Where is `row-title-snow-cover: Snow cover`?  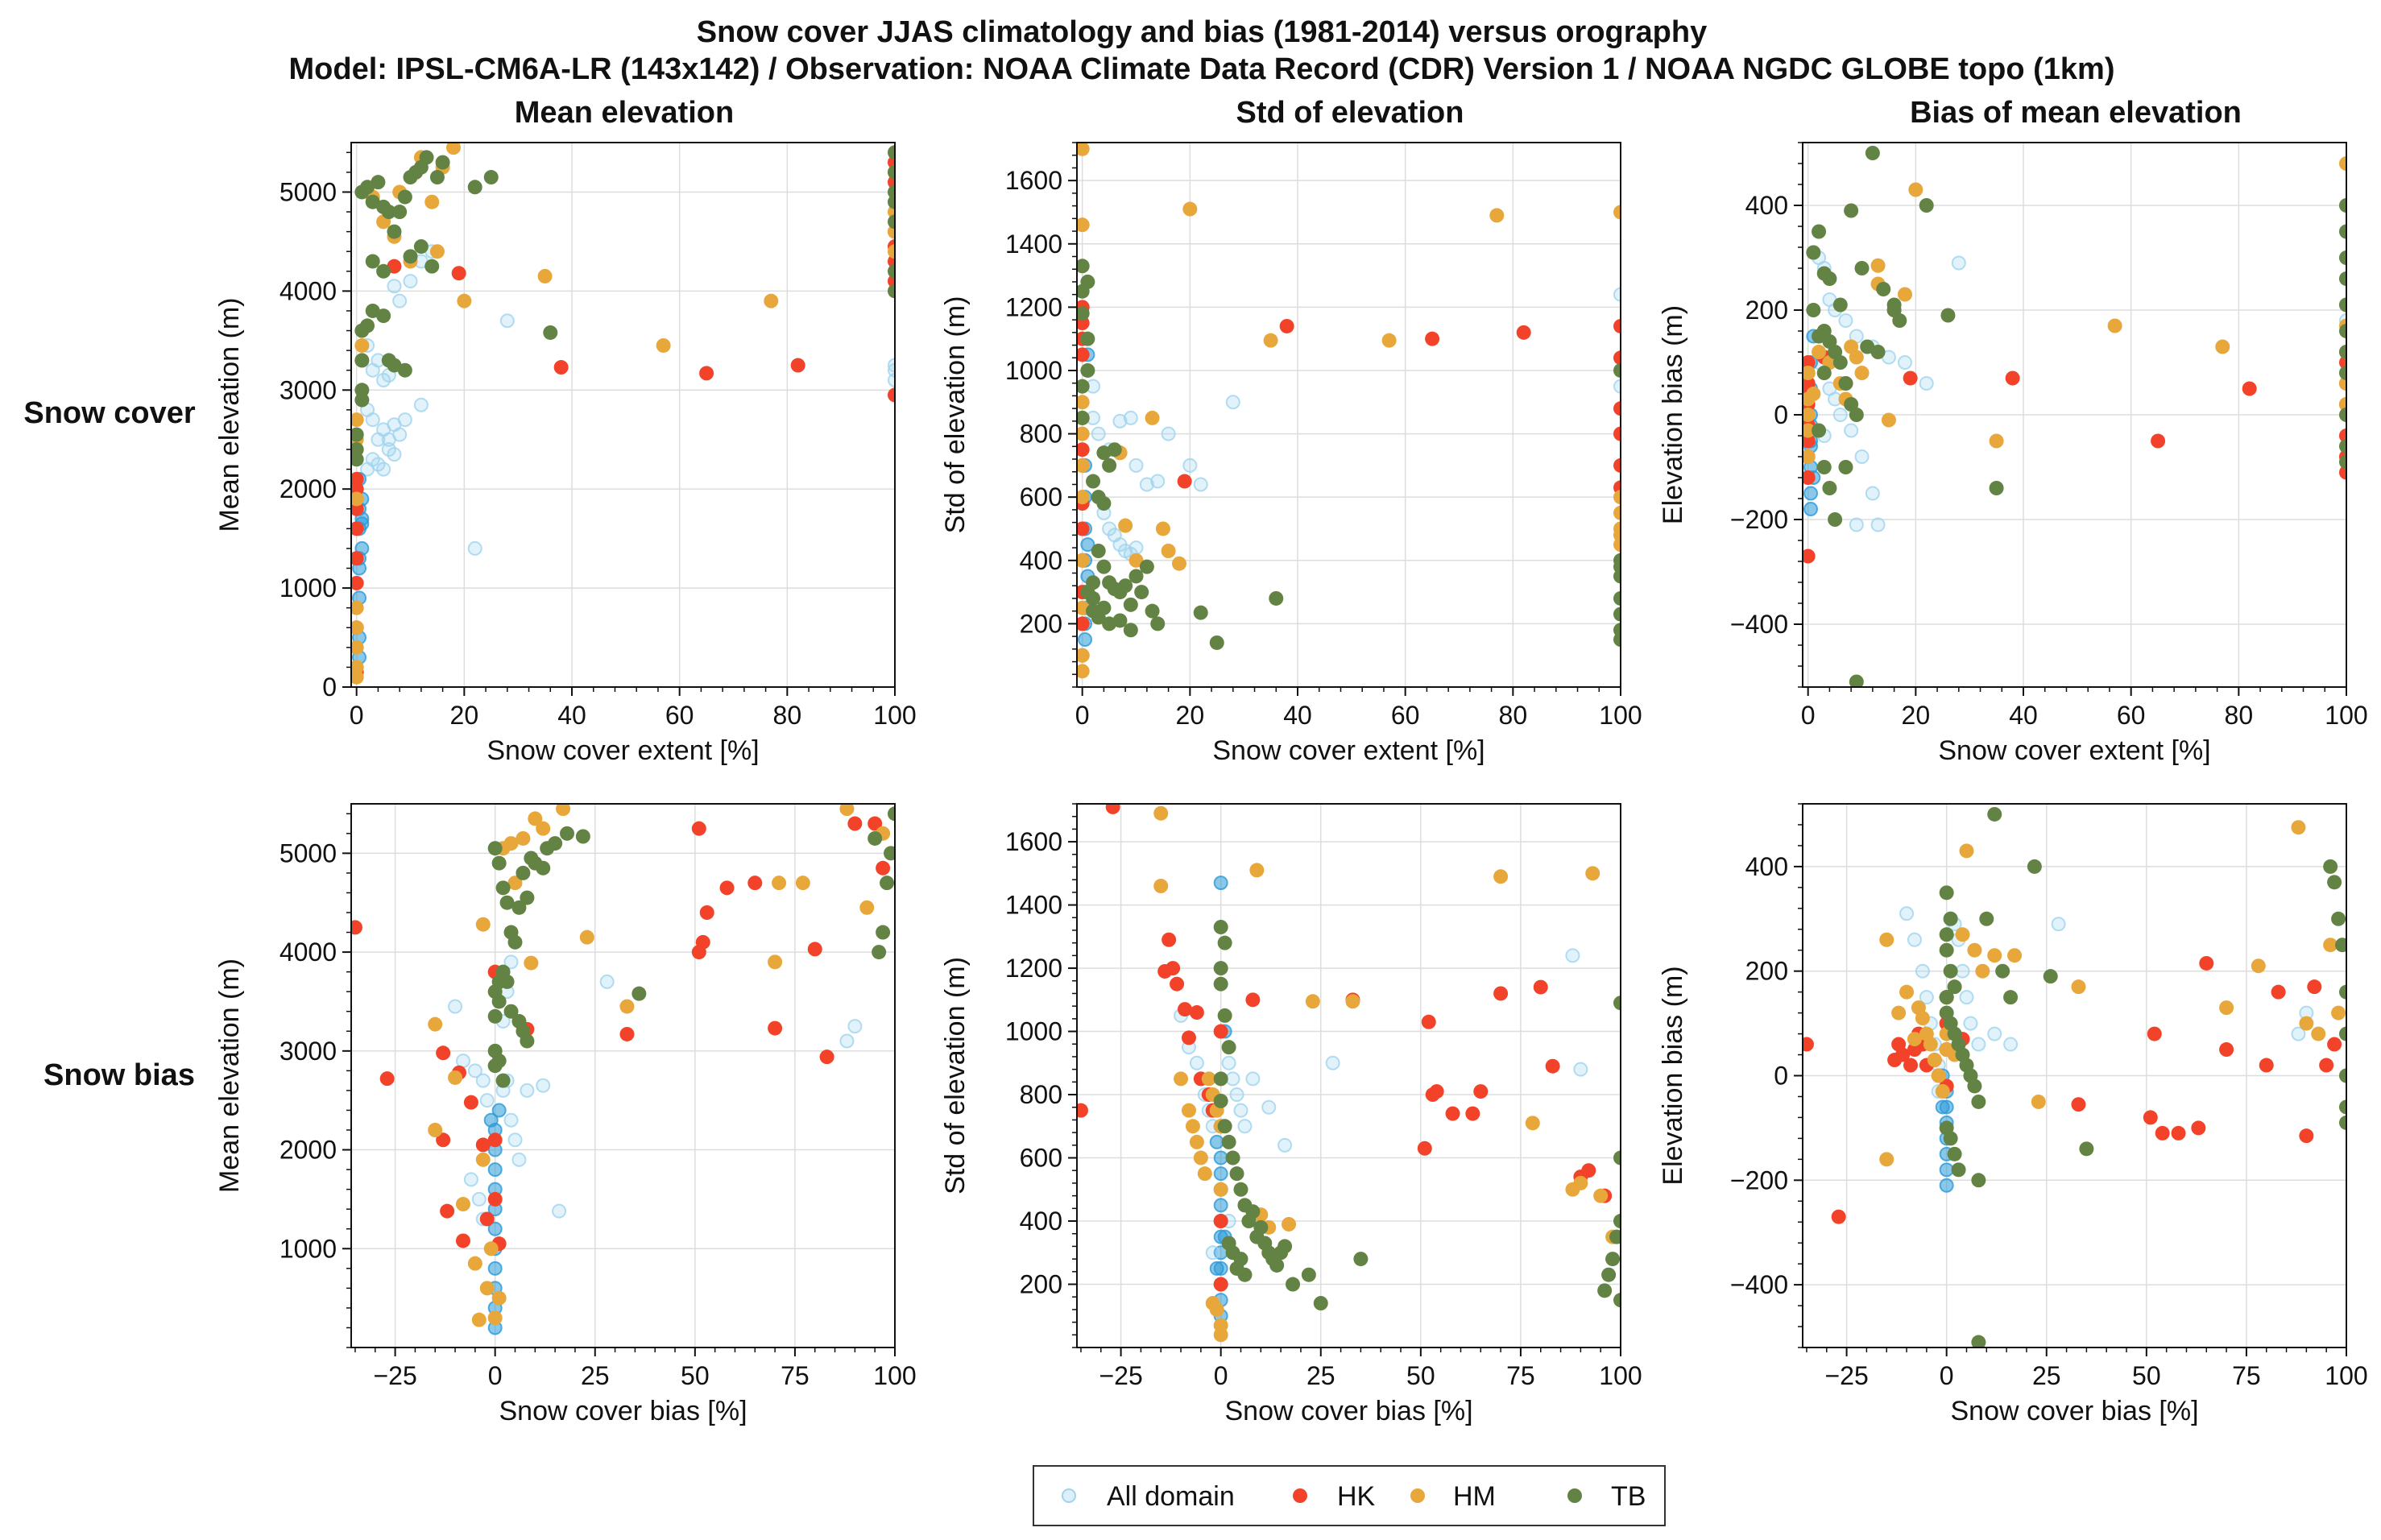 row-title-snow-cover: Snow cover is located at coordinates (109, 413).